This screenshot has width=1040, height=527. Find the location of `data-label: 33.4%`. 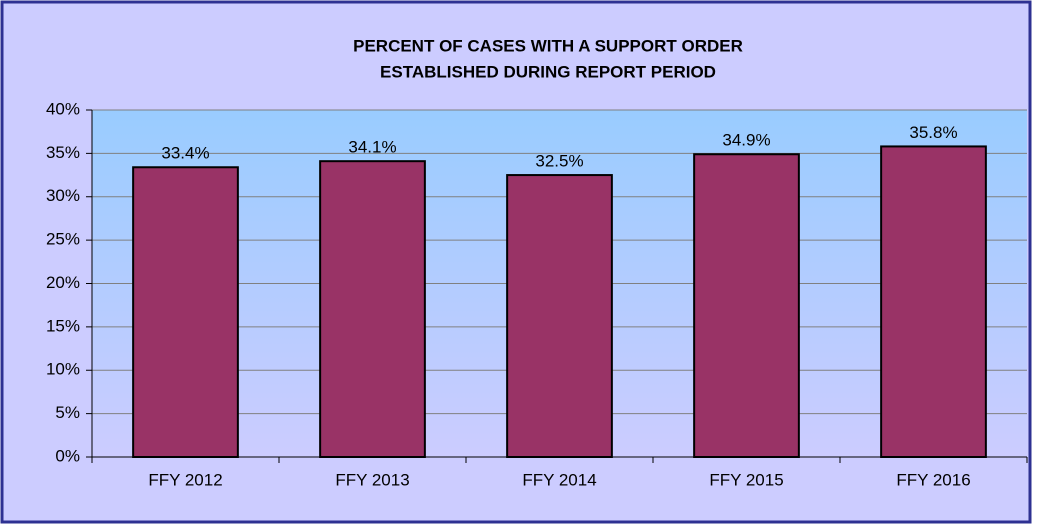

data-label: 33.4% is located at coordinates (185, 153).